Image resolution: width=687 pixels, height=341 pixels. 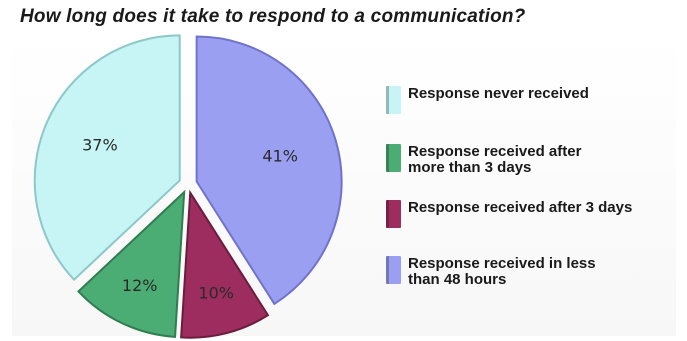 I want to click on slice-percent-label: 41%, so click(x=280, y=156).